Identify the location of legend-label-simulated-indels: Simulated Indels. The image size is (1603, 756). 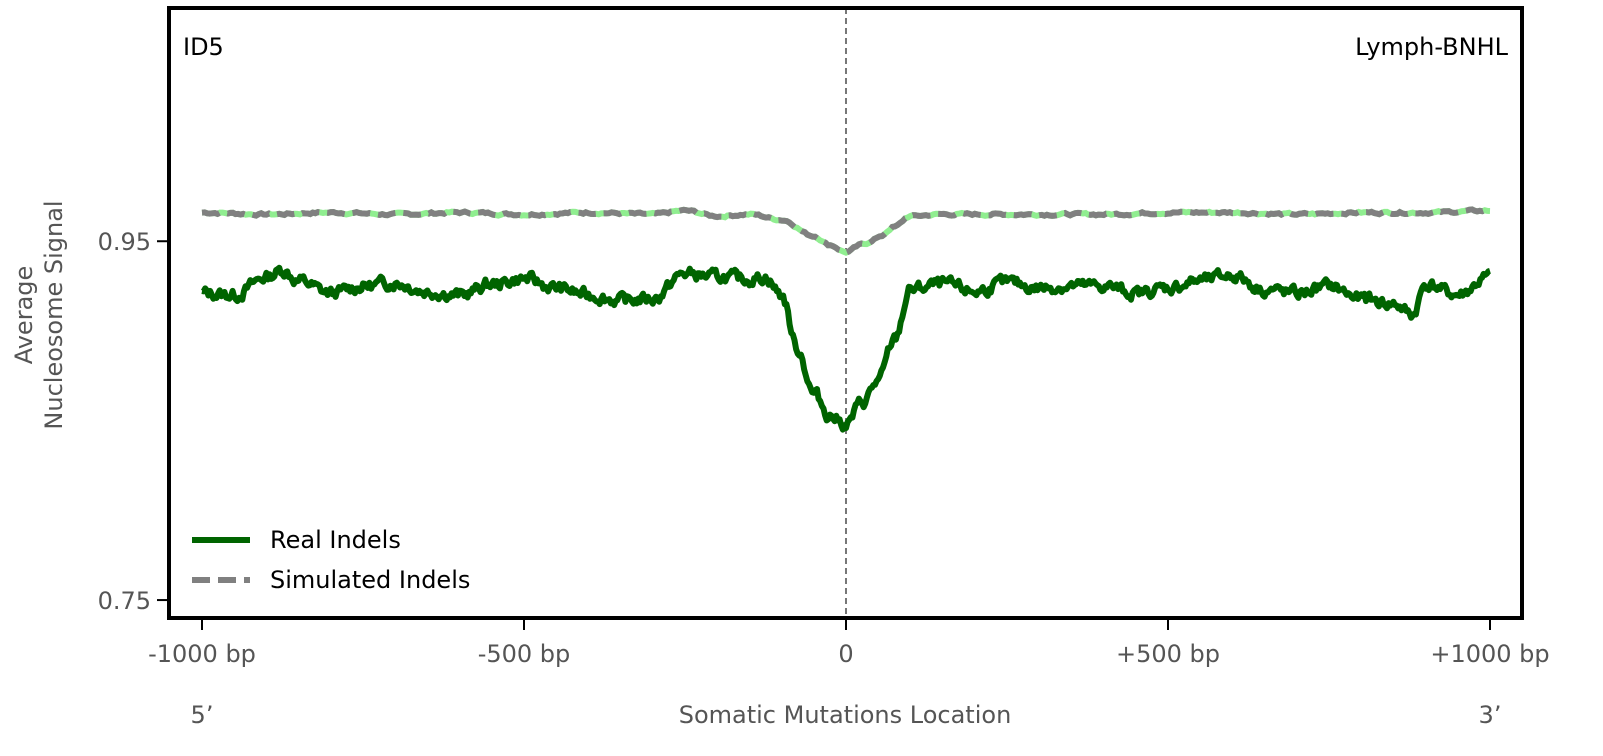
(370, 580).